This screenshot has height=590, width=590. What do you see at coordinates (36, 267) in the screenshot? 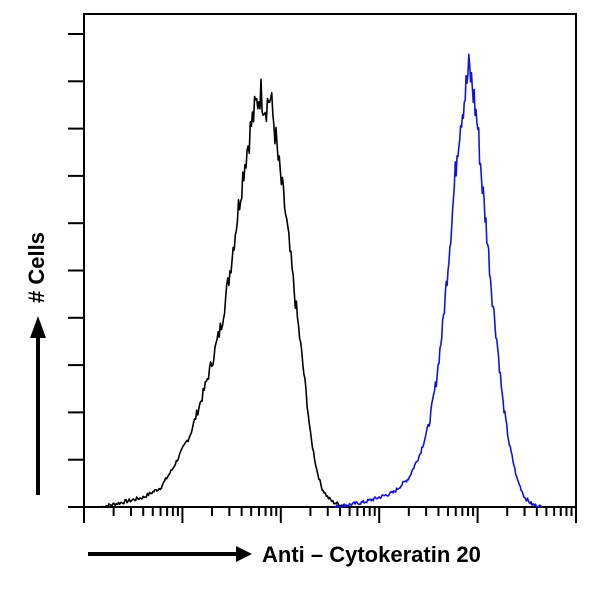
I see `y-axis-label: # Cells` at bounding box center [36, 267].